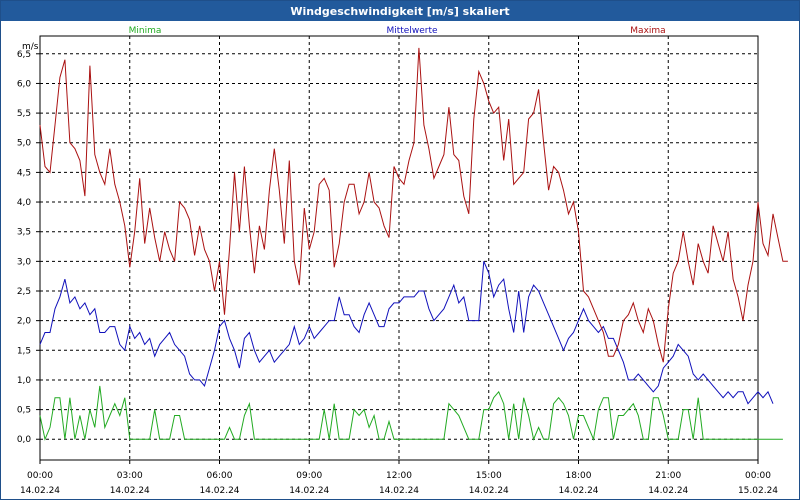 This screenshot has width=800, height=500. Describe the element at coordinates (24, 292) in the screenshot. I see `y-tick-label: 2,5` at that location.